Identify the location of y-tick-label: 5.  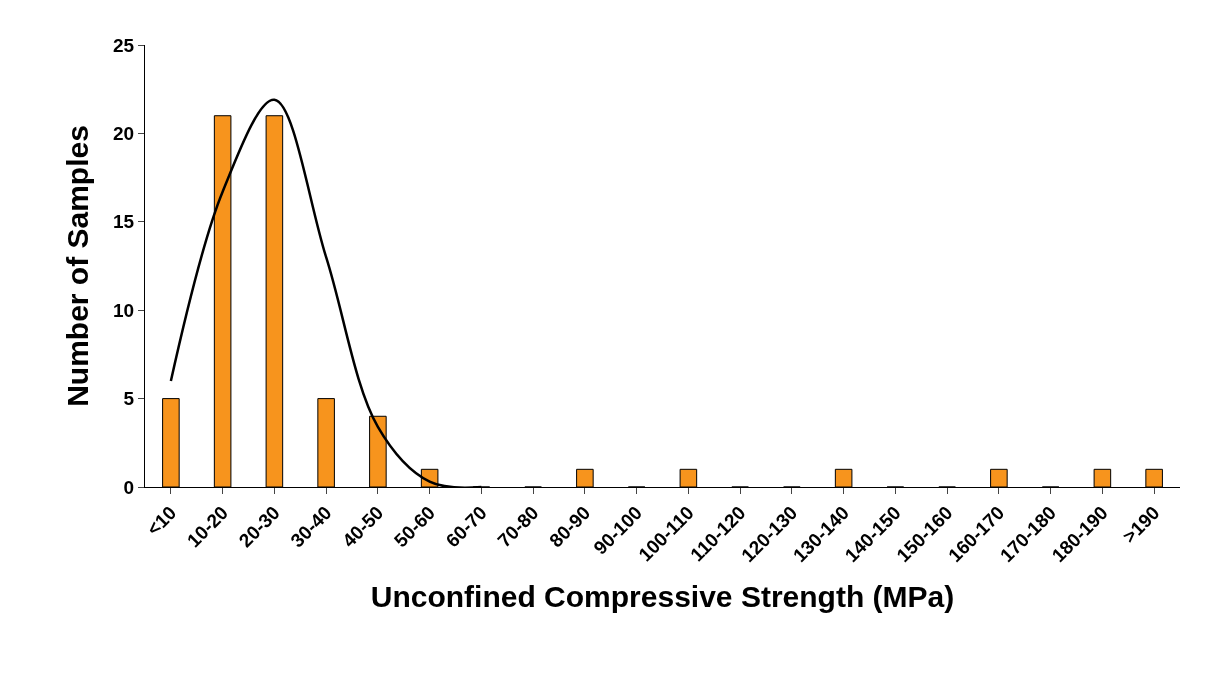
(129, 399).